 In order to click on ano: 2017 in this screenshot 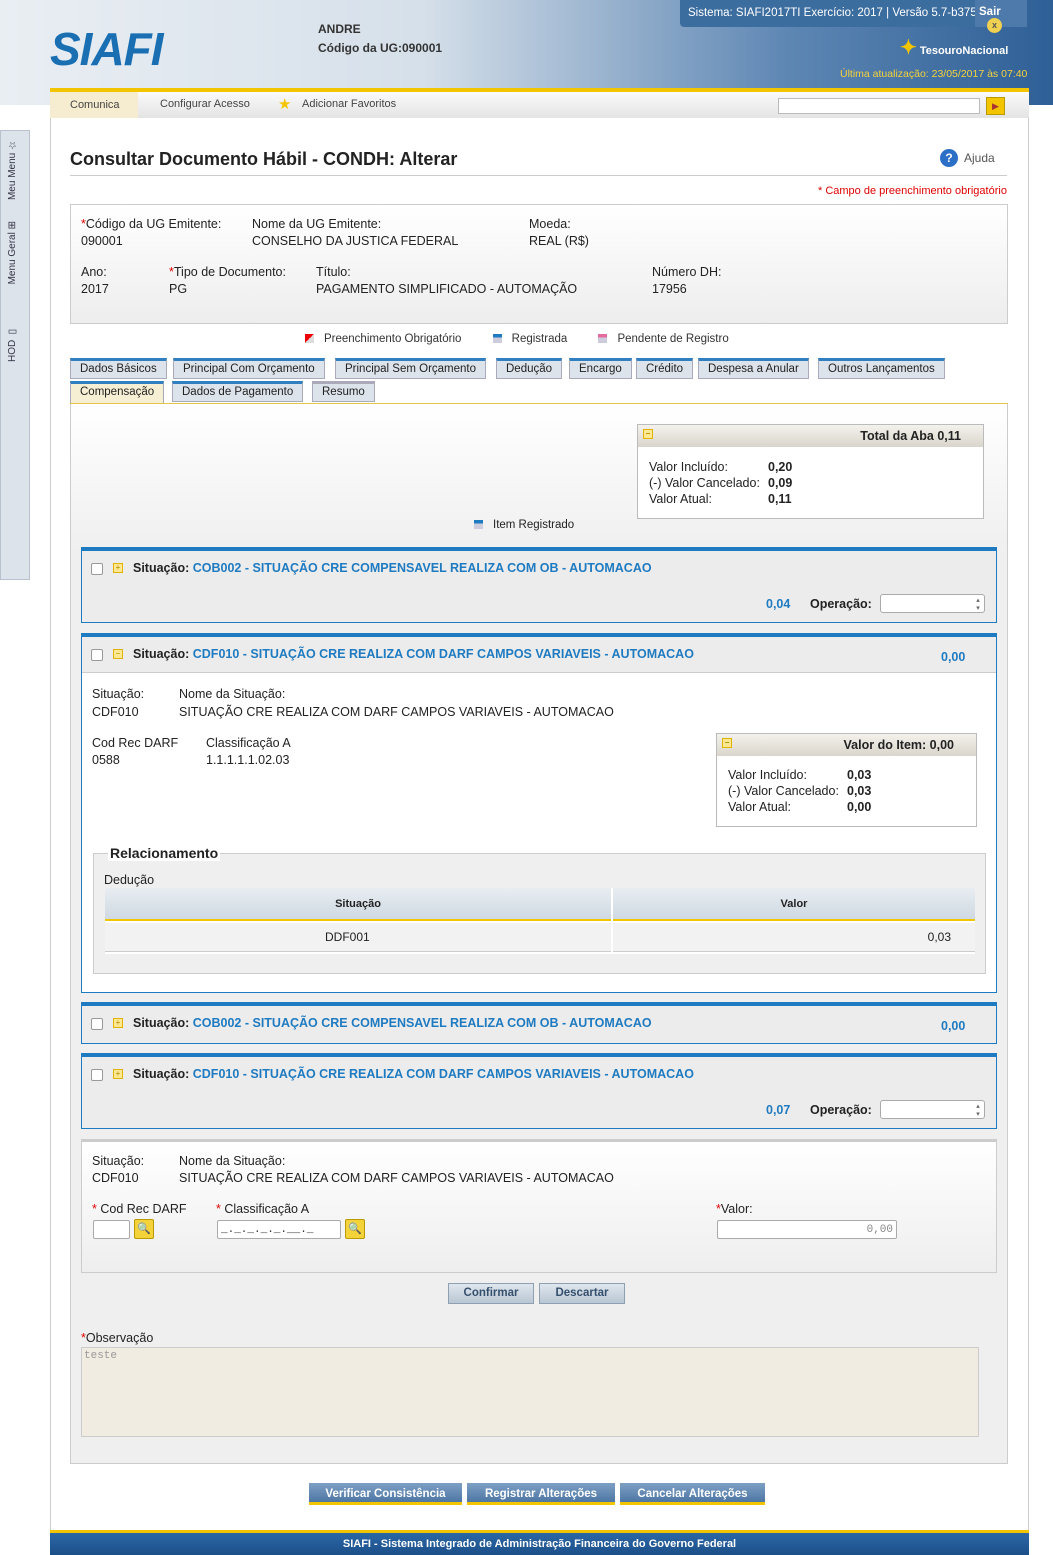, I will do `click(95, 289)`.